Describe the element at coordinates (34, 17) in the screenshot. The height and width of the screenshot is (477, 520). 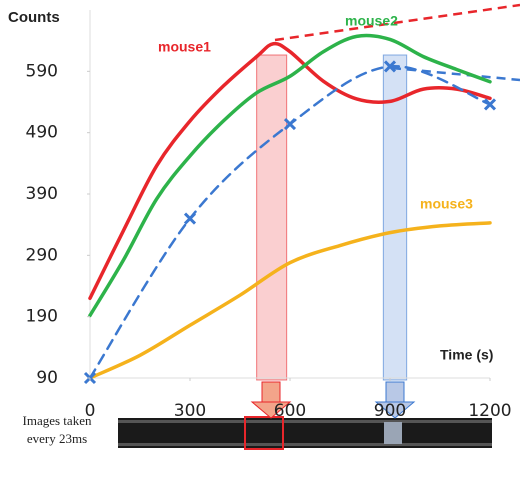
I see `y-axis-title: Counts` at that location.